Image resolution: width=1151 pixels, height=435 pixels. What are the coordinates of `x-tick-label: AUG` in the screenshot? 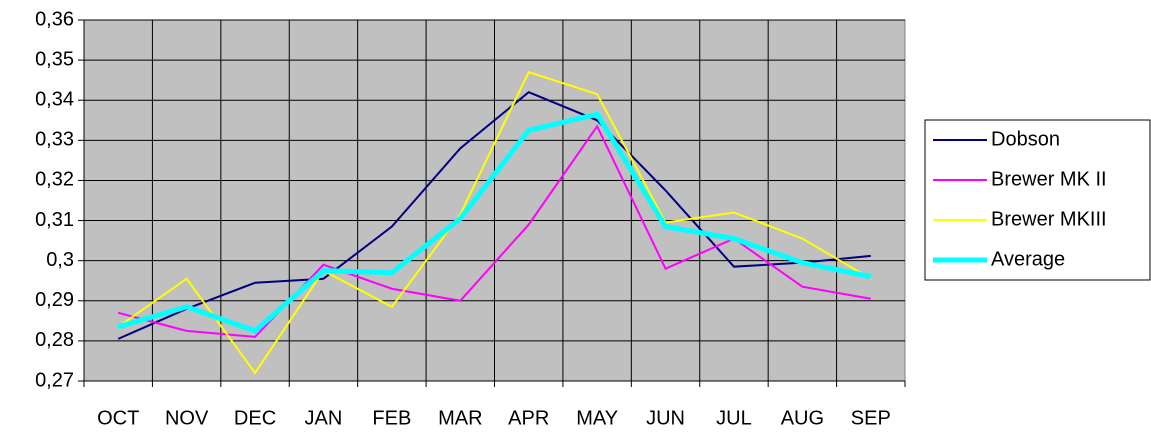 It's located at (802, 418).